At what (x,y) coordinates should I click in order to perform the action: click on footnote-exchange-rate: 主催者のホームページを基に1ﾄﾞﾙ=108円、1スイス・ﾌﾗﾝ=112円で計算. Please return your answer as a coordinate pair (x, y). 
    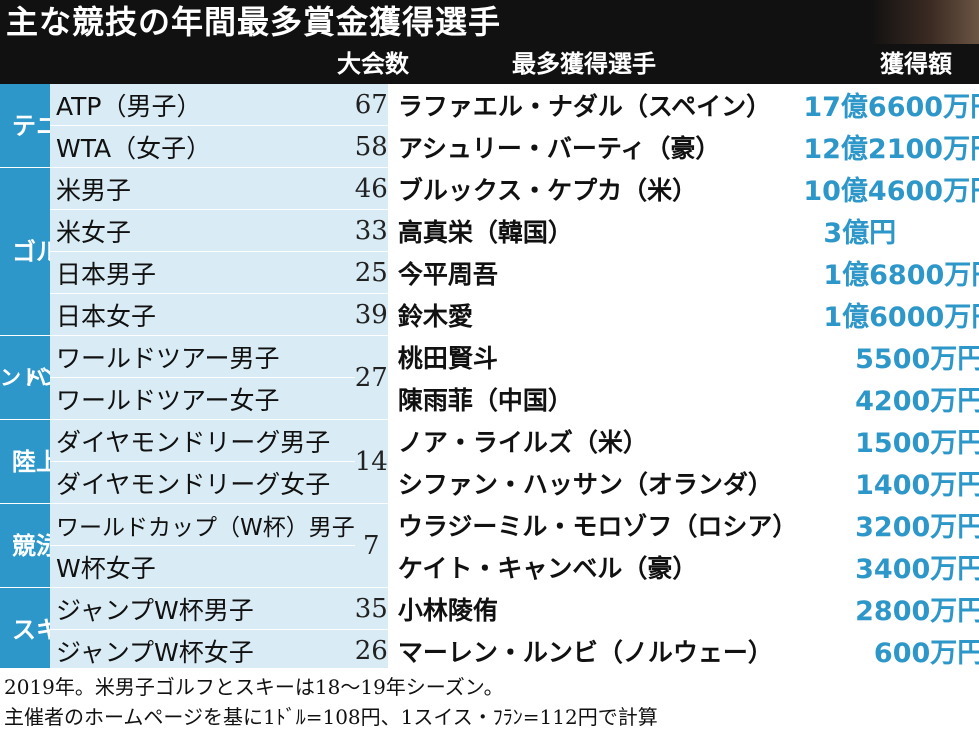
    Looking at the image, I should click on (331, 717).